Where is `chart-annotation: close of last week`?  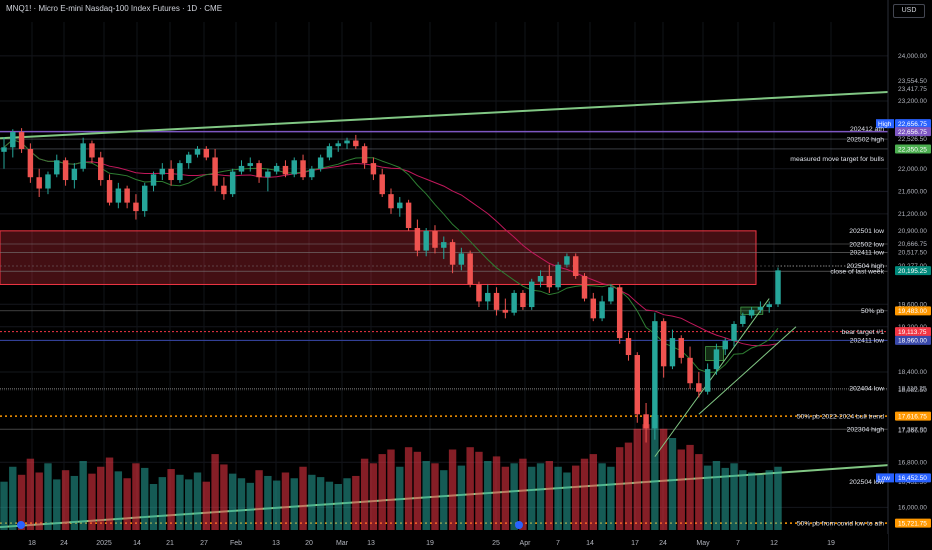
chart-annotation: close of last week is located at coordinates (857, 271).